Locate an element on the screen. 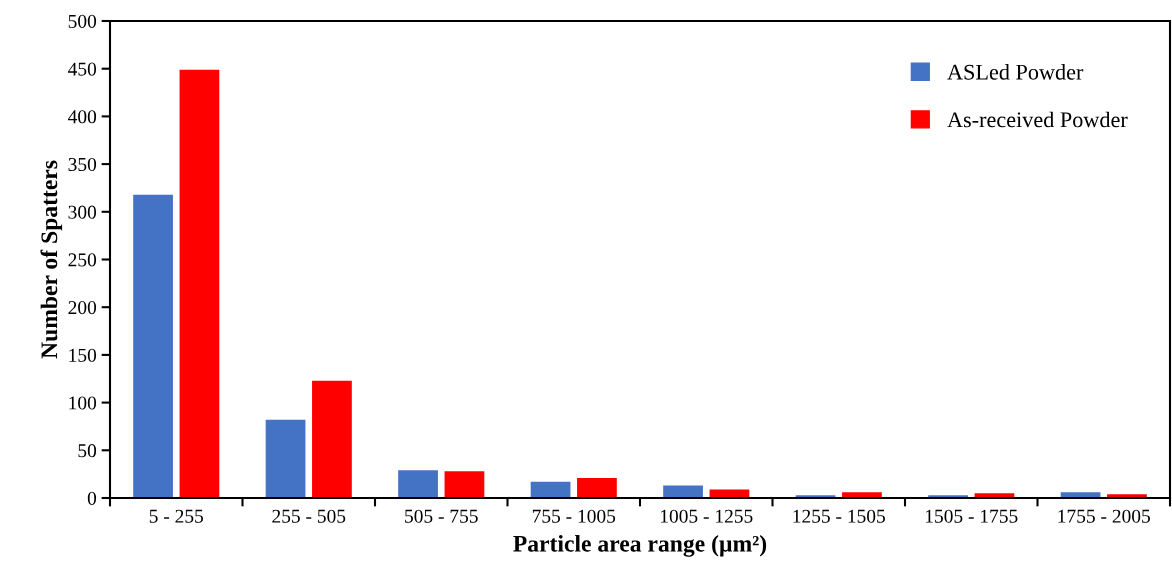 Image resolution: width=1172 pixels, height=587 pixels. y-tick-label: 50 is located at coordinates (87, 451).